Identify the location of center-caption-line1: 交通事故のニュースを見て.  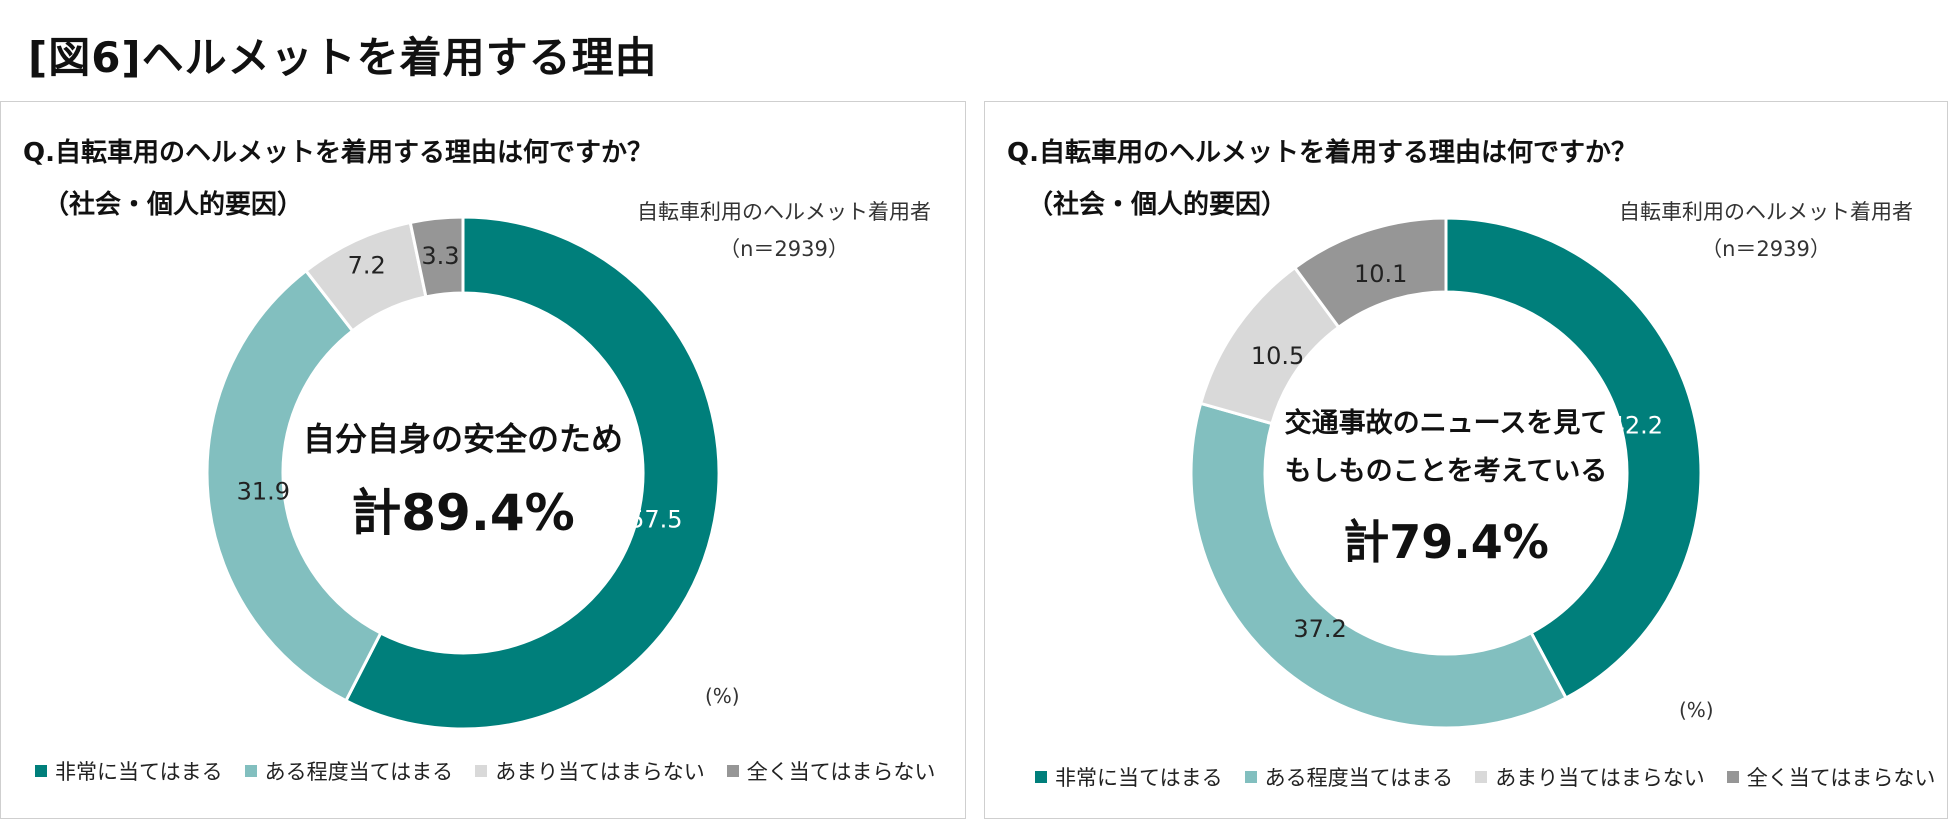
(1446, 423).